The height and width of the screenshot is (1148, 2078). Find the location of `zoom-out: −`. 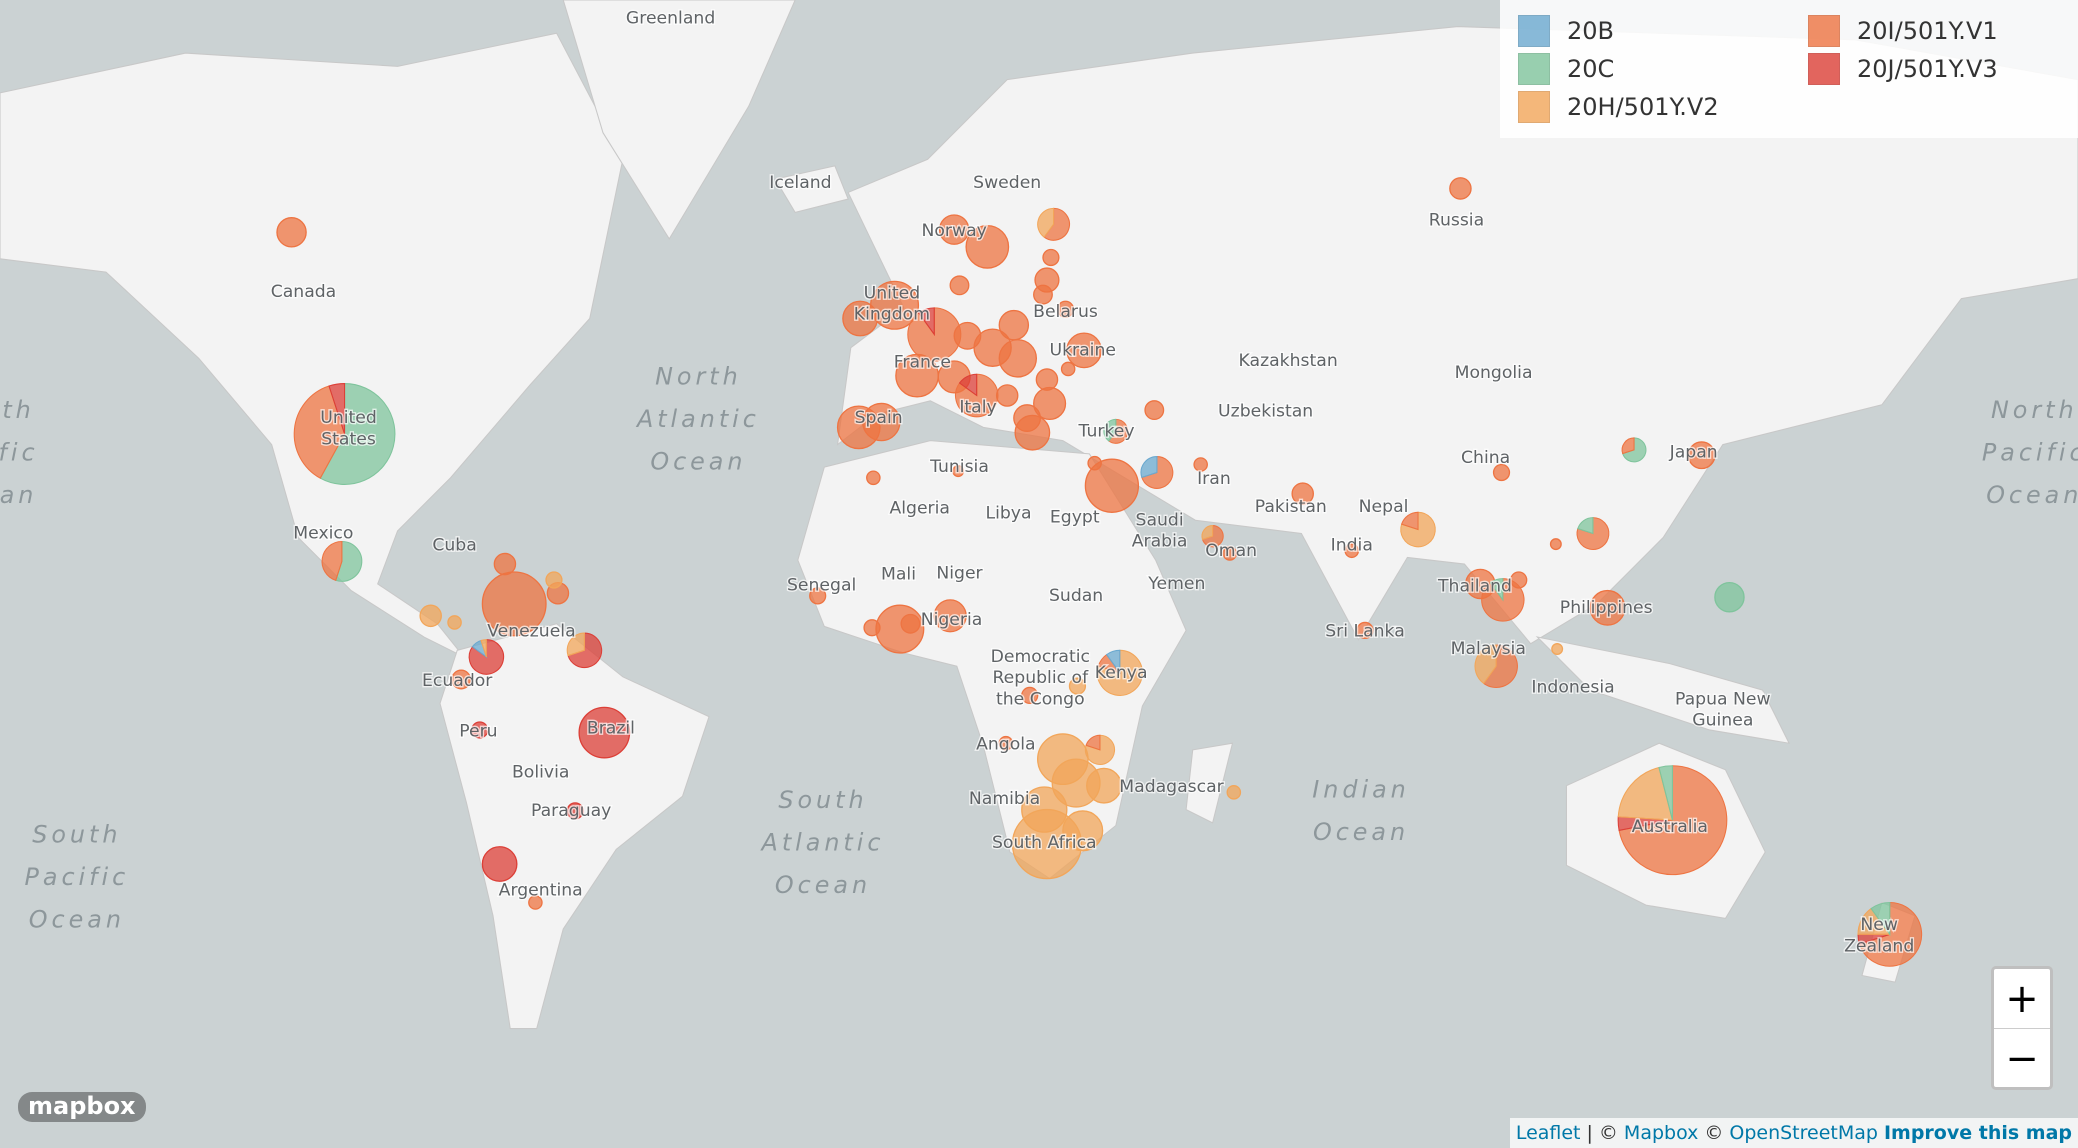

zoom-out: − is located at coordinates (2022, 1058).